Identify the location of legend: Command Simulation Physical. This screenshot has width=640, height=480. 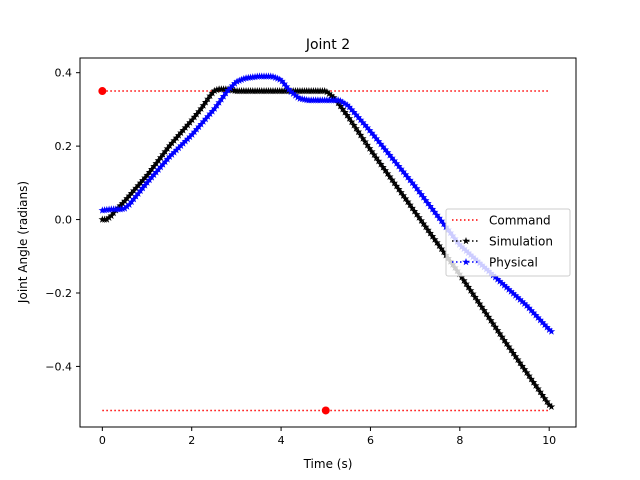
(508, 242).